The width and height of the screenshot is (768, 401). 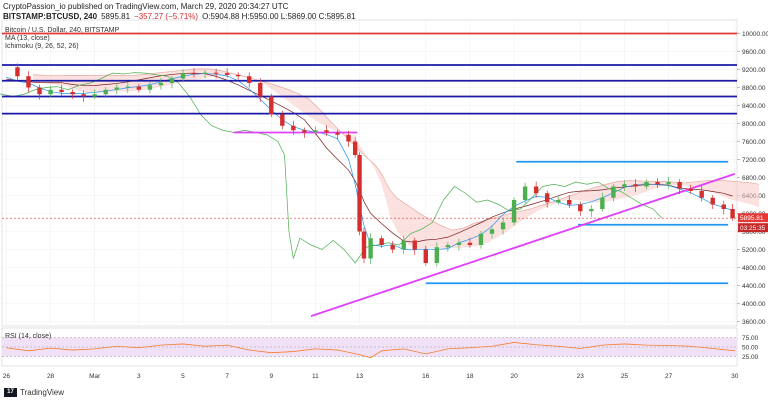 I want to click on x-tick-label: 3, so click(x=139, y=376).